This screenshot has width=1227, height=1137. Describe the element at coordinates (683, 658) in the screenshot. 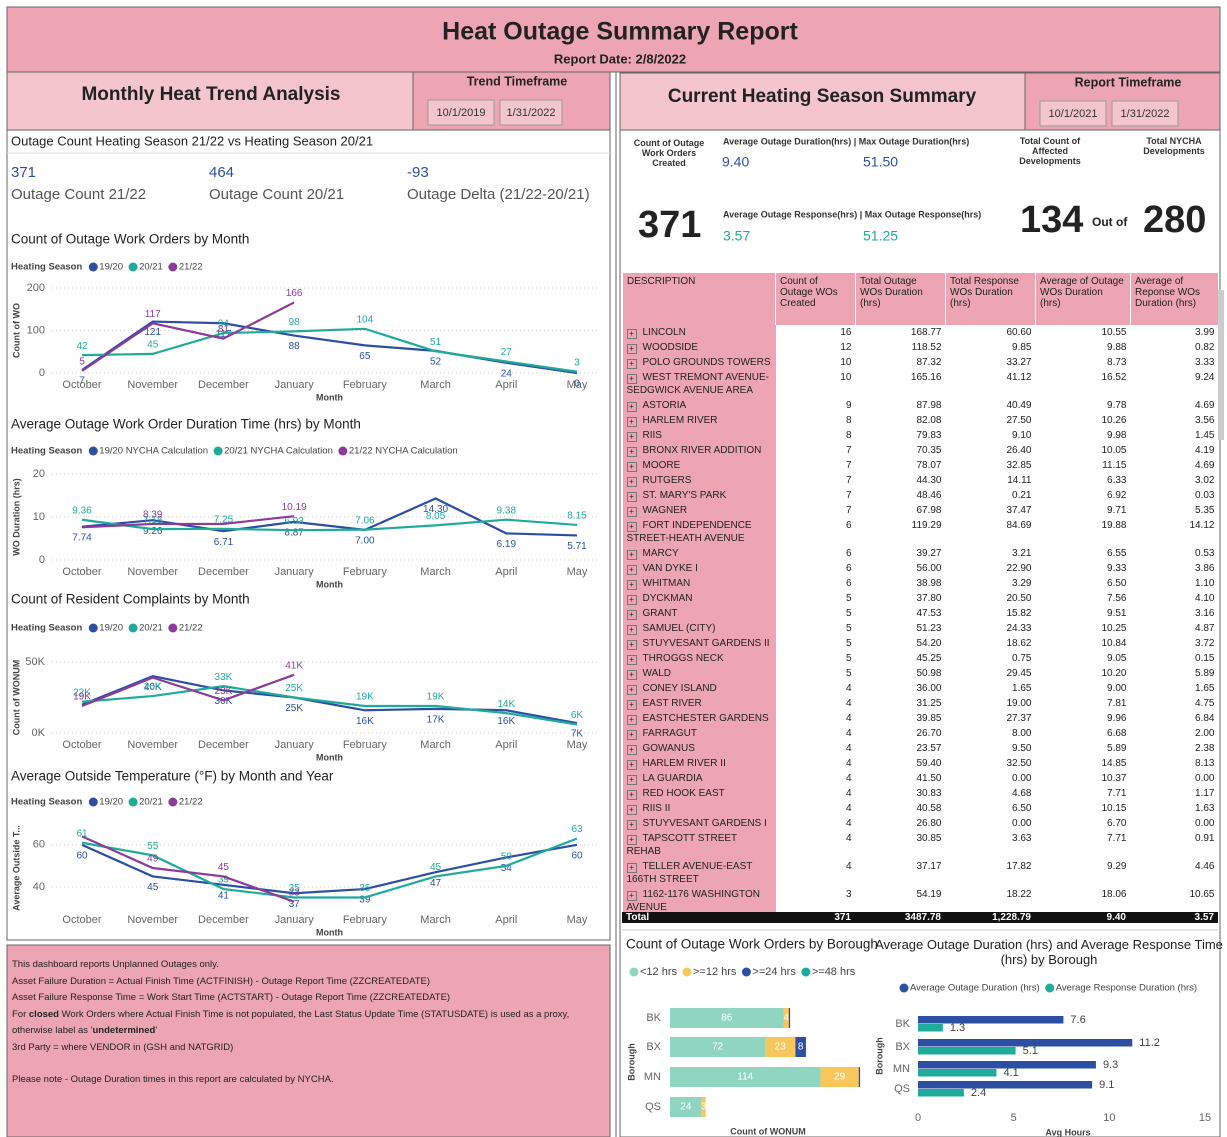

I see `description: THROGGS NECK` at that location.